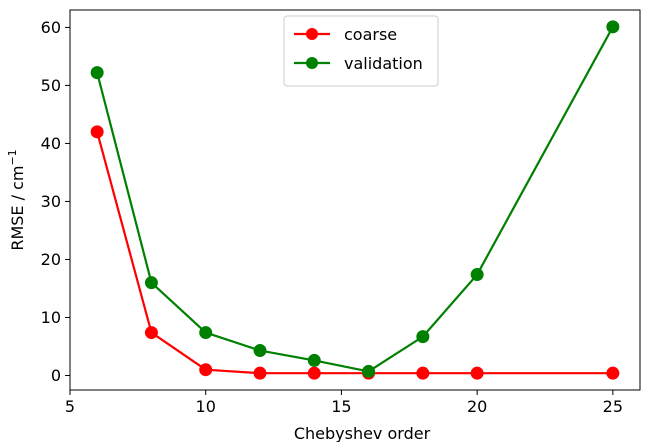  Describe the element at coordinates (51, 27) in the screenshot. I see `y-tick-label: 60` at that location.